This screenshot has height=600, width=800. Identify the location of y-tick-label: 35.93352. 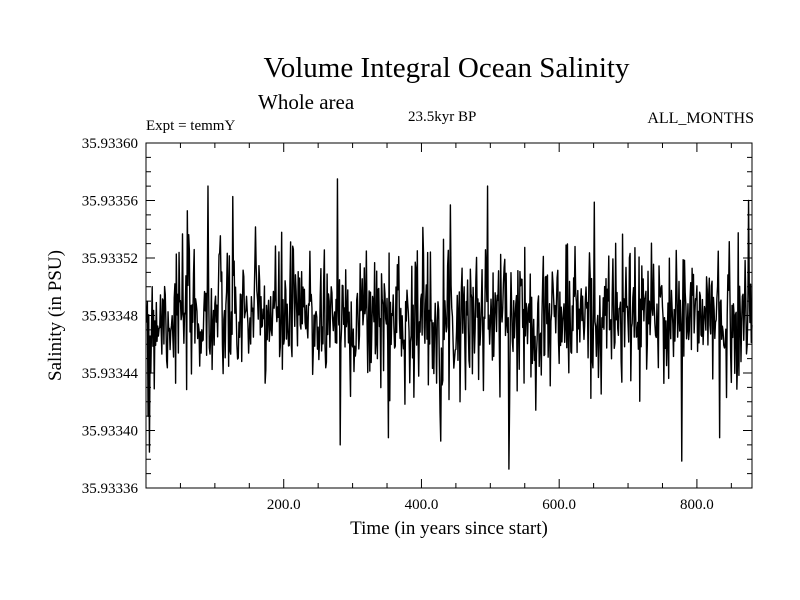
(110, 259).